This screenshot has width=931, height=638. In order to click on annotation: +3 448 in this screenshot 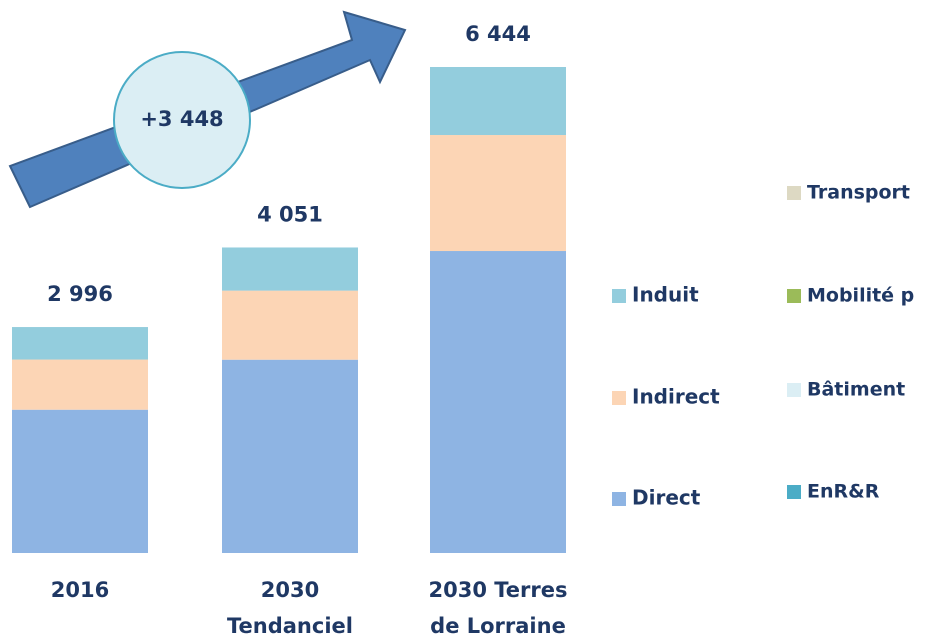, I will do `click(181, 119)`.